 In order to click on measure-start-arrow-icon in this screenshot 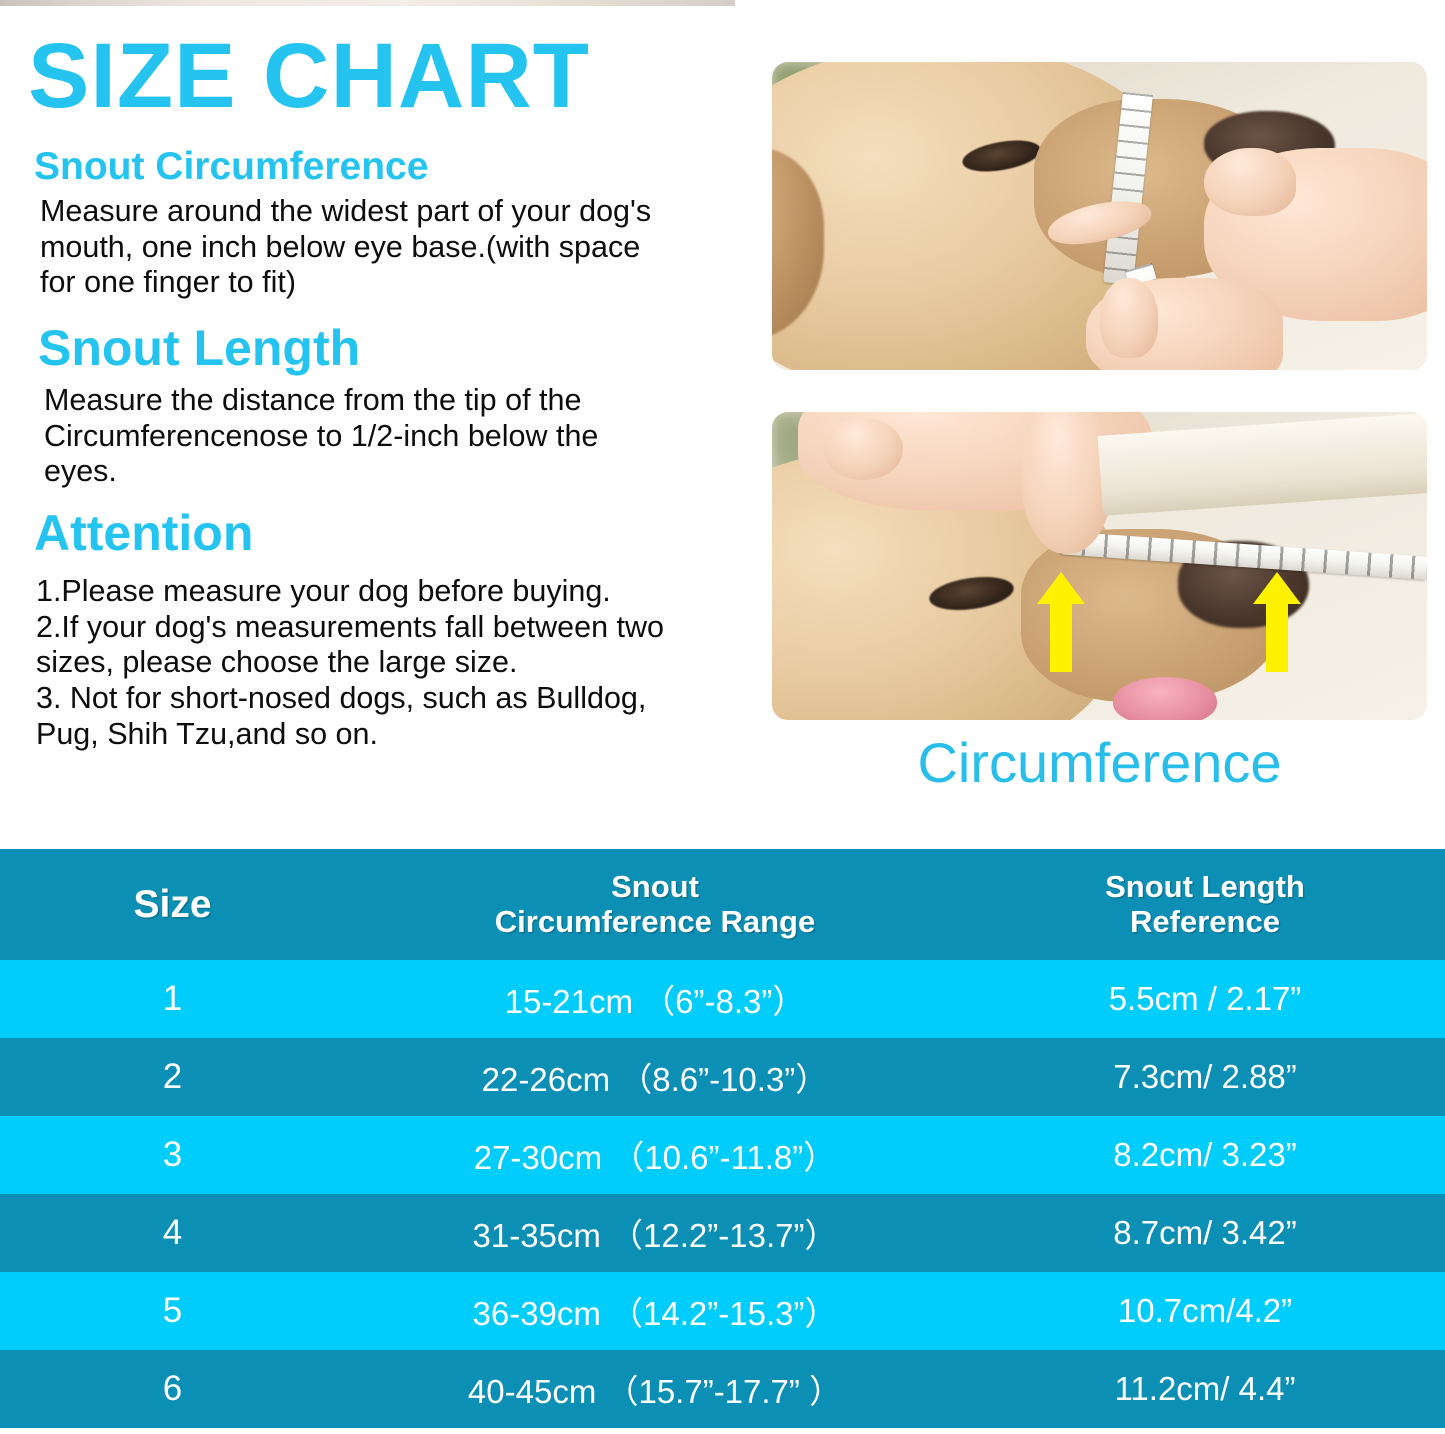, I will do `click(1061, 622)`.